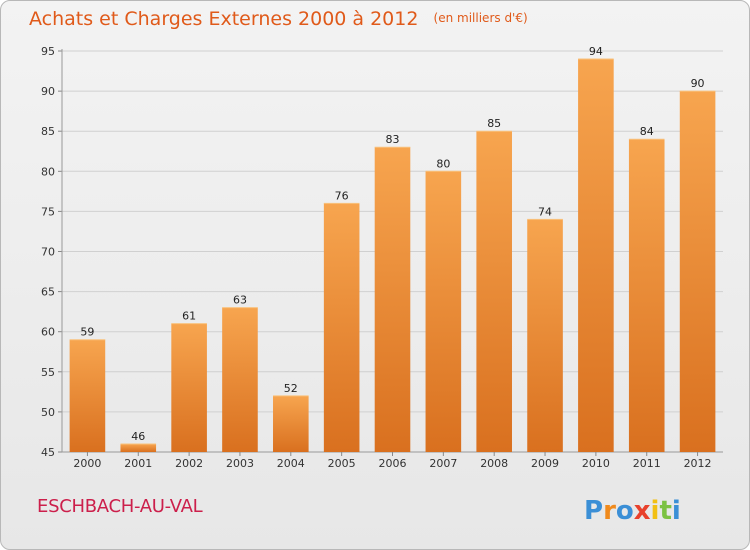  Describe the element at coordinates (87, 463) in the screenshot. I see `x-tick-label: 2000` at that location.